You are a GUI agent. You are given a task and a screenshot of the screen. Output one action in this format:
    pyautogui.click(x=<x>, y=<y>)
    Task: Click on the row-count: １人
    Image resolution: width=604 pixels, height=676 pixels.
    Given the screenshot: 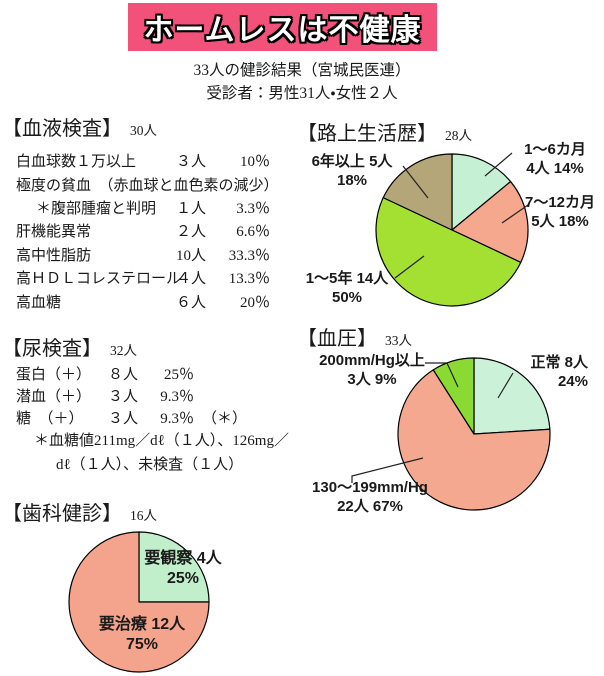 What is the action you would take?
    pyautogui.click(x=190, y=208)
    